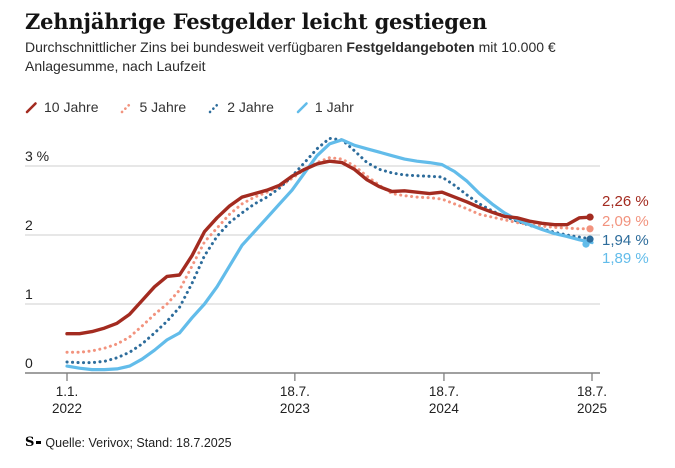 This screenshot has width=675, height=468. Describe the element at coordinates (590, 239) in the screenshot. I see `end-dot-2-jahre` at that location.